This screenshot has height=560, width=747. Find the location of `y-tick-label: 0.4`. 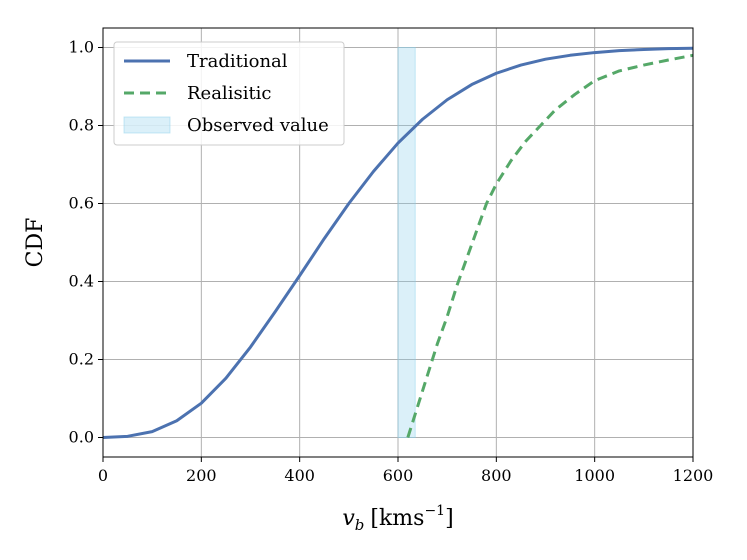

y-tick-label: 0.4 is located at coordinates (81, 281).